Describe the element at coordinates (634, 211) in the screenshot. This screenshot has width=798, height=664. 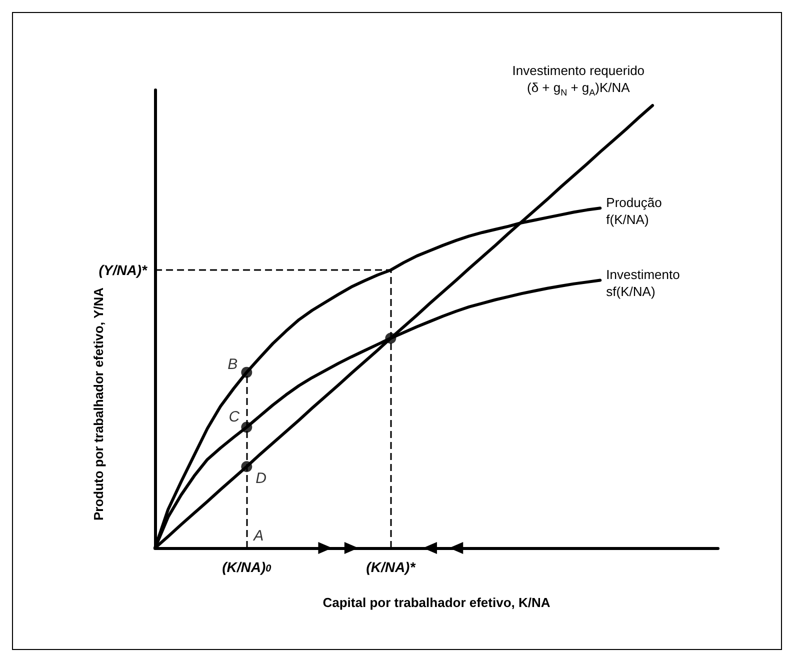
I see `series-label: Produção f(K/NA)` at that location.